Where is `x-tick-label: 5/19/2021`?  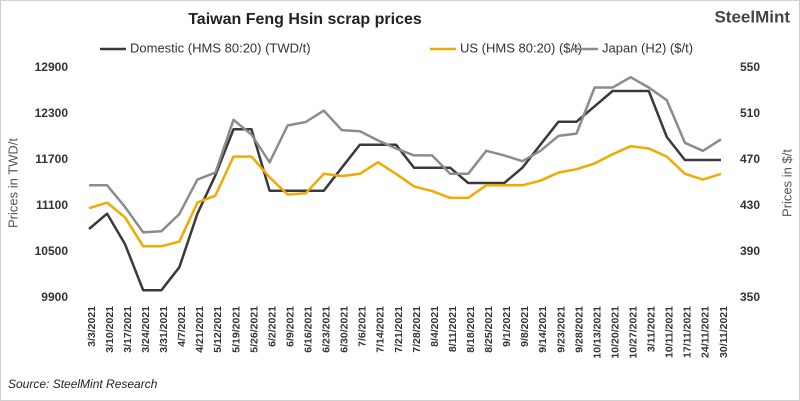
x-tick-label: 5/19/2021 is located at coordinates (236, 329).